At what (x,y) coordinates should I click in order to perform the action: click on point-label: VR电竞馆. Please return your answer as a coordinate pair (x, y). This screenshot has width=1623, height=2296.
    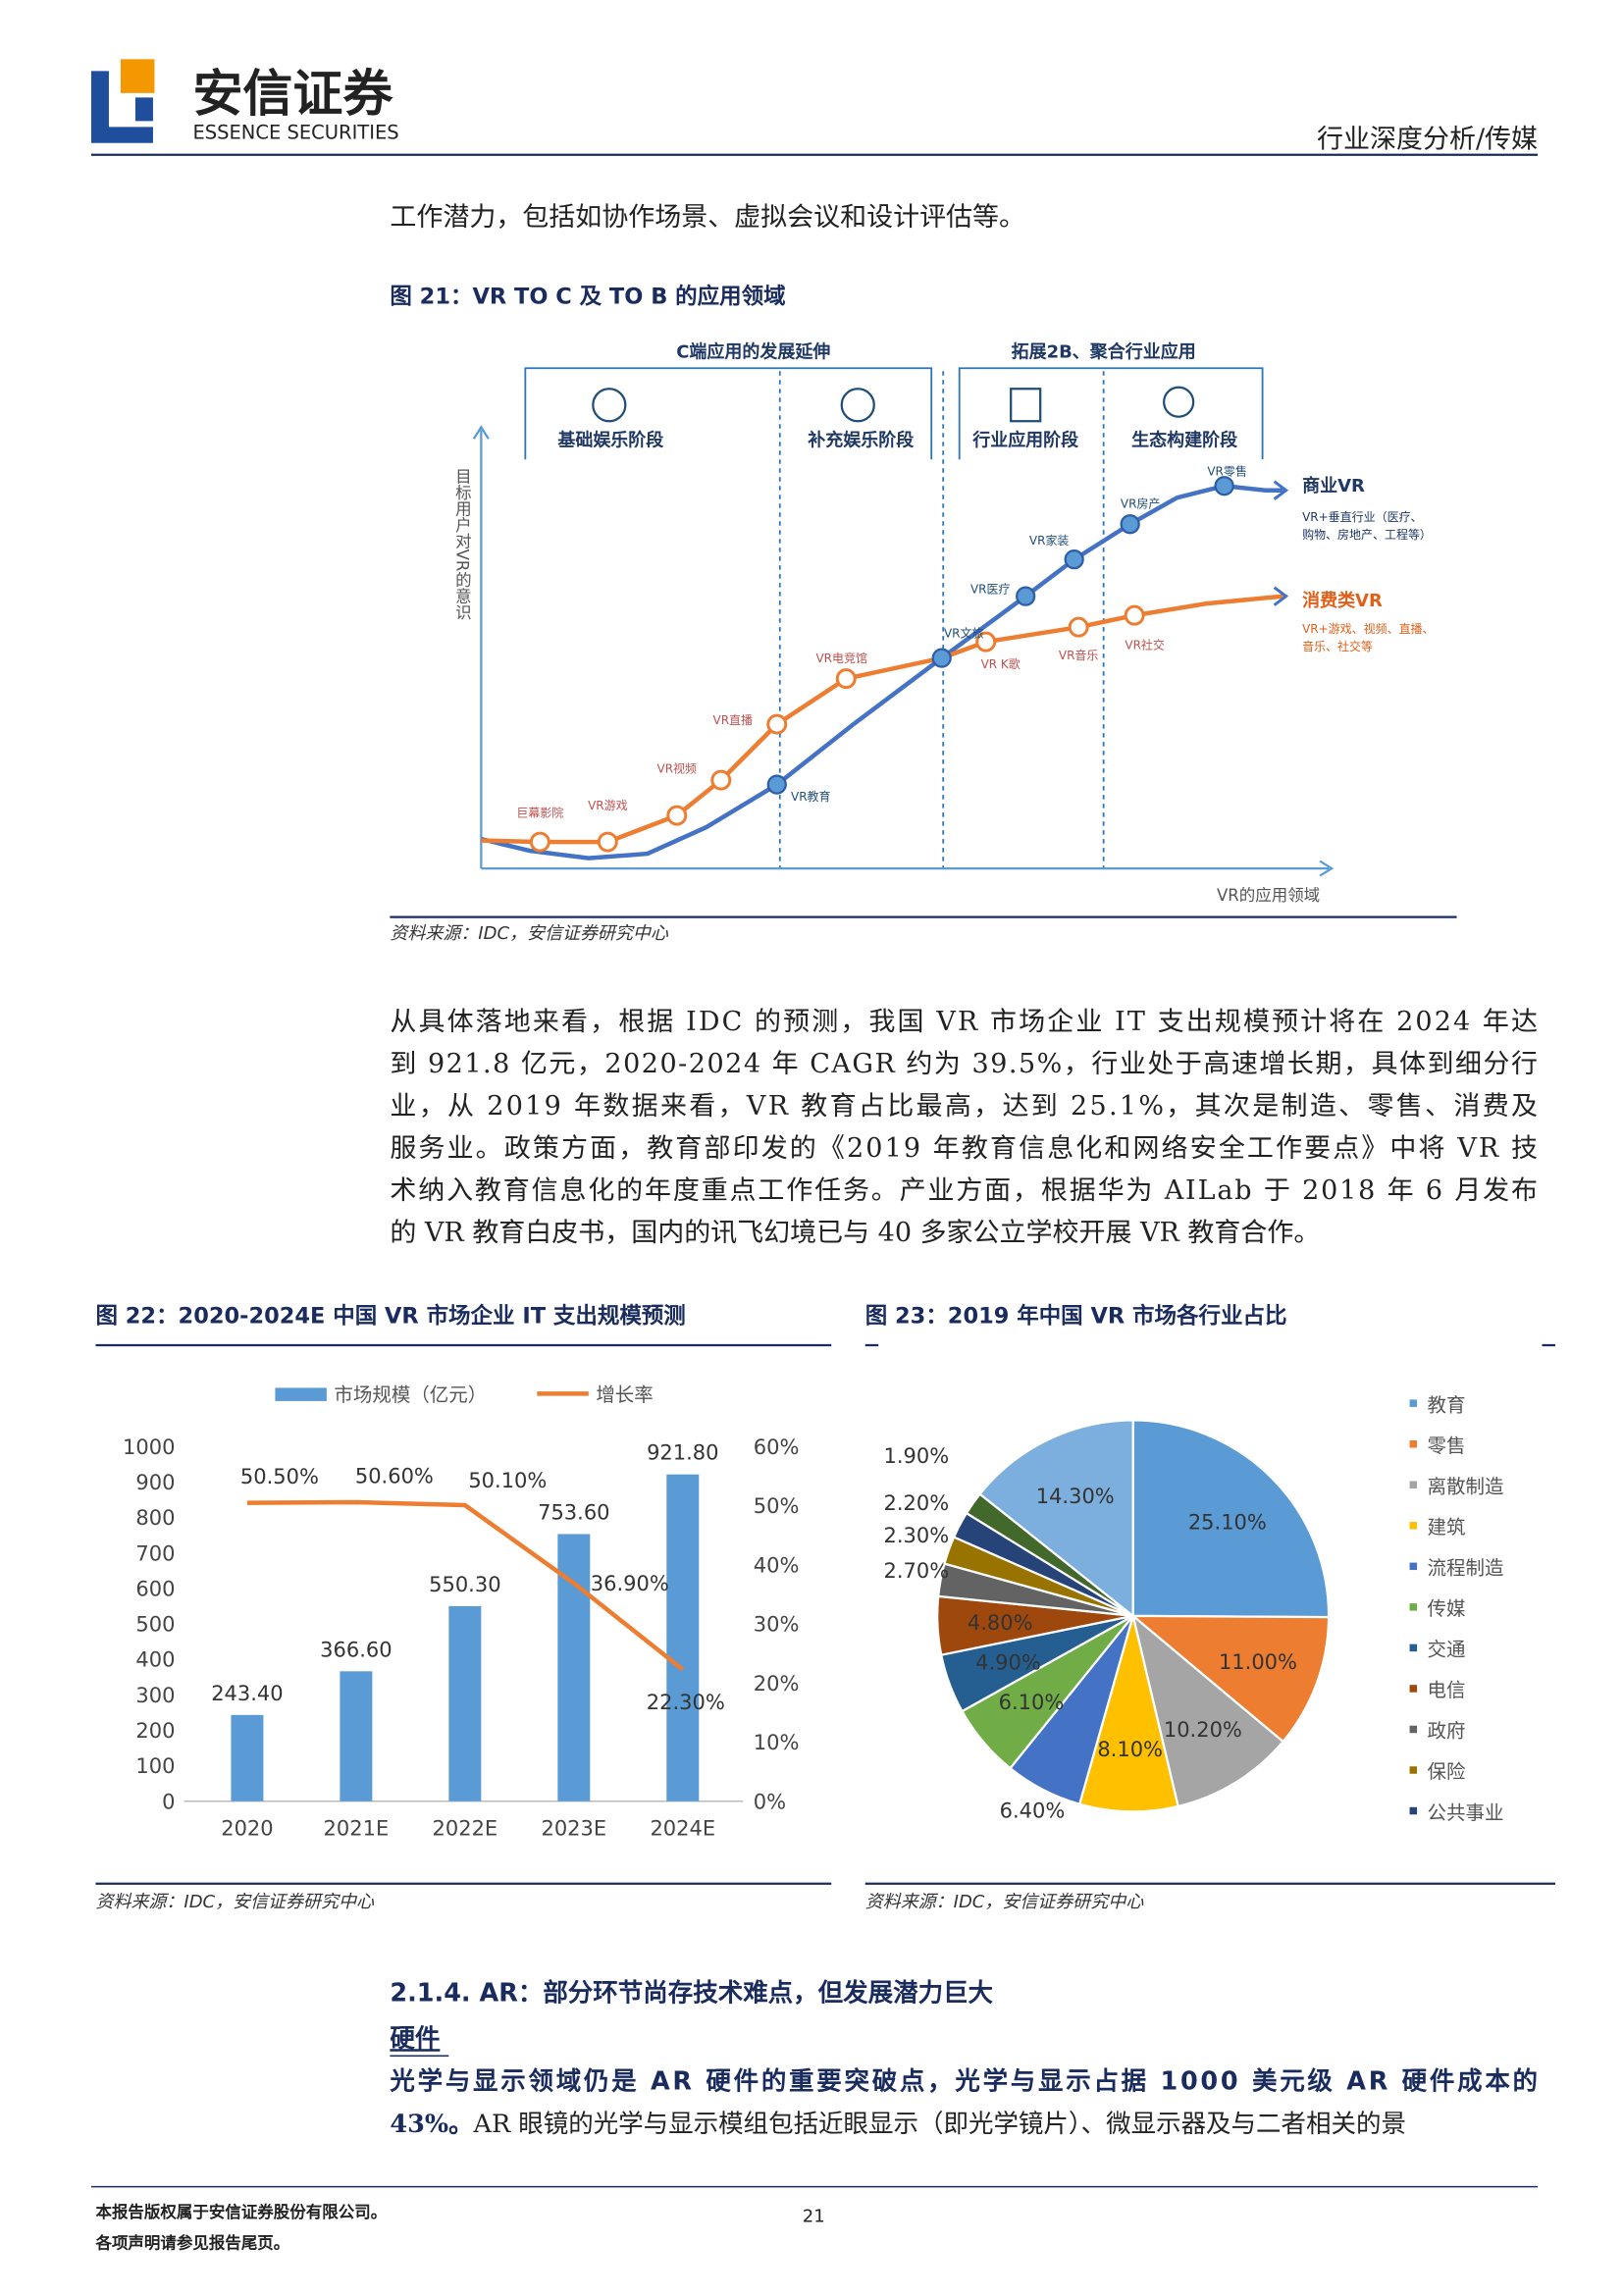
    Looking at the image, I should click on (840, 658).